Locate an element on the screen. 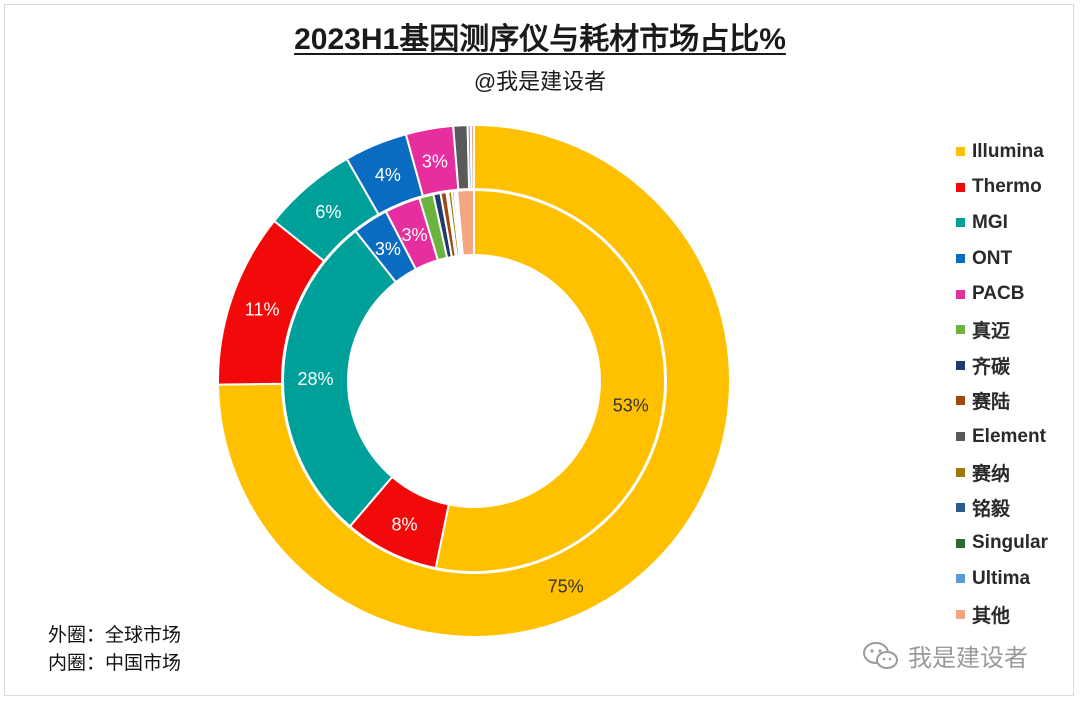 This screenshot has height=702, width=1080. inner-label-PACB: 3% is located at coordinates (414, 235).